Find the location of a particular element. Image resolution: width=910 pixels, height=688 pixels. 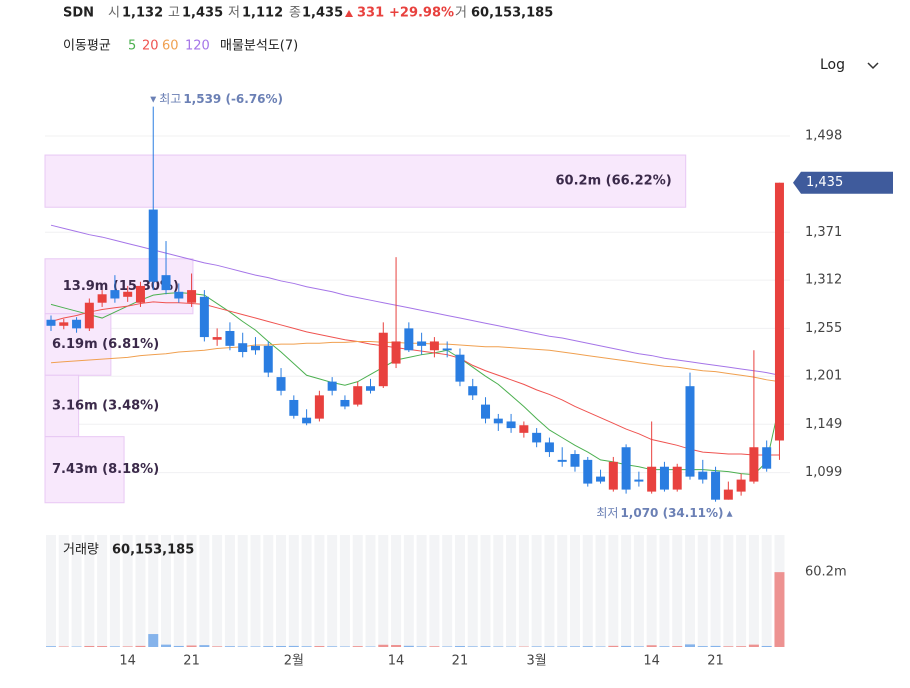

profile-title: 매물분석도(7) is located at coordinates (259, 46).